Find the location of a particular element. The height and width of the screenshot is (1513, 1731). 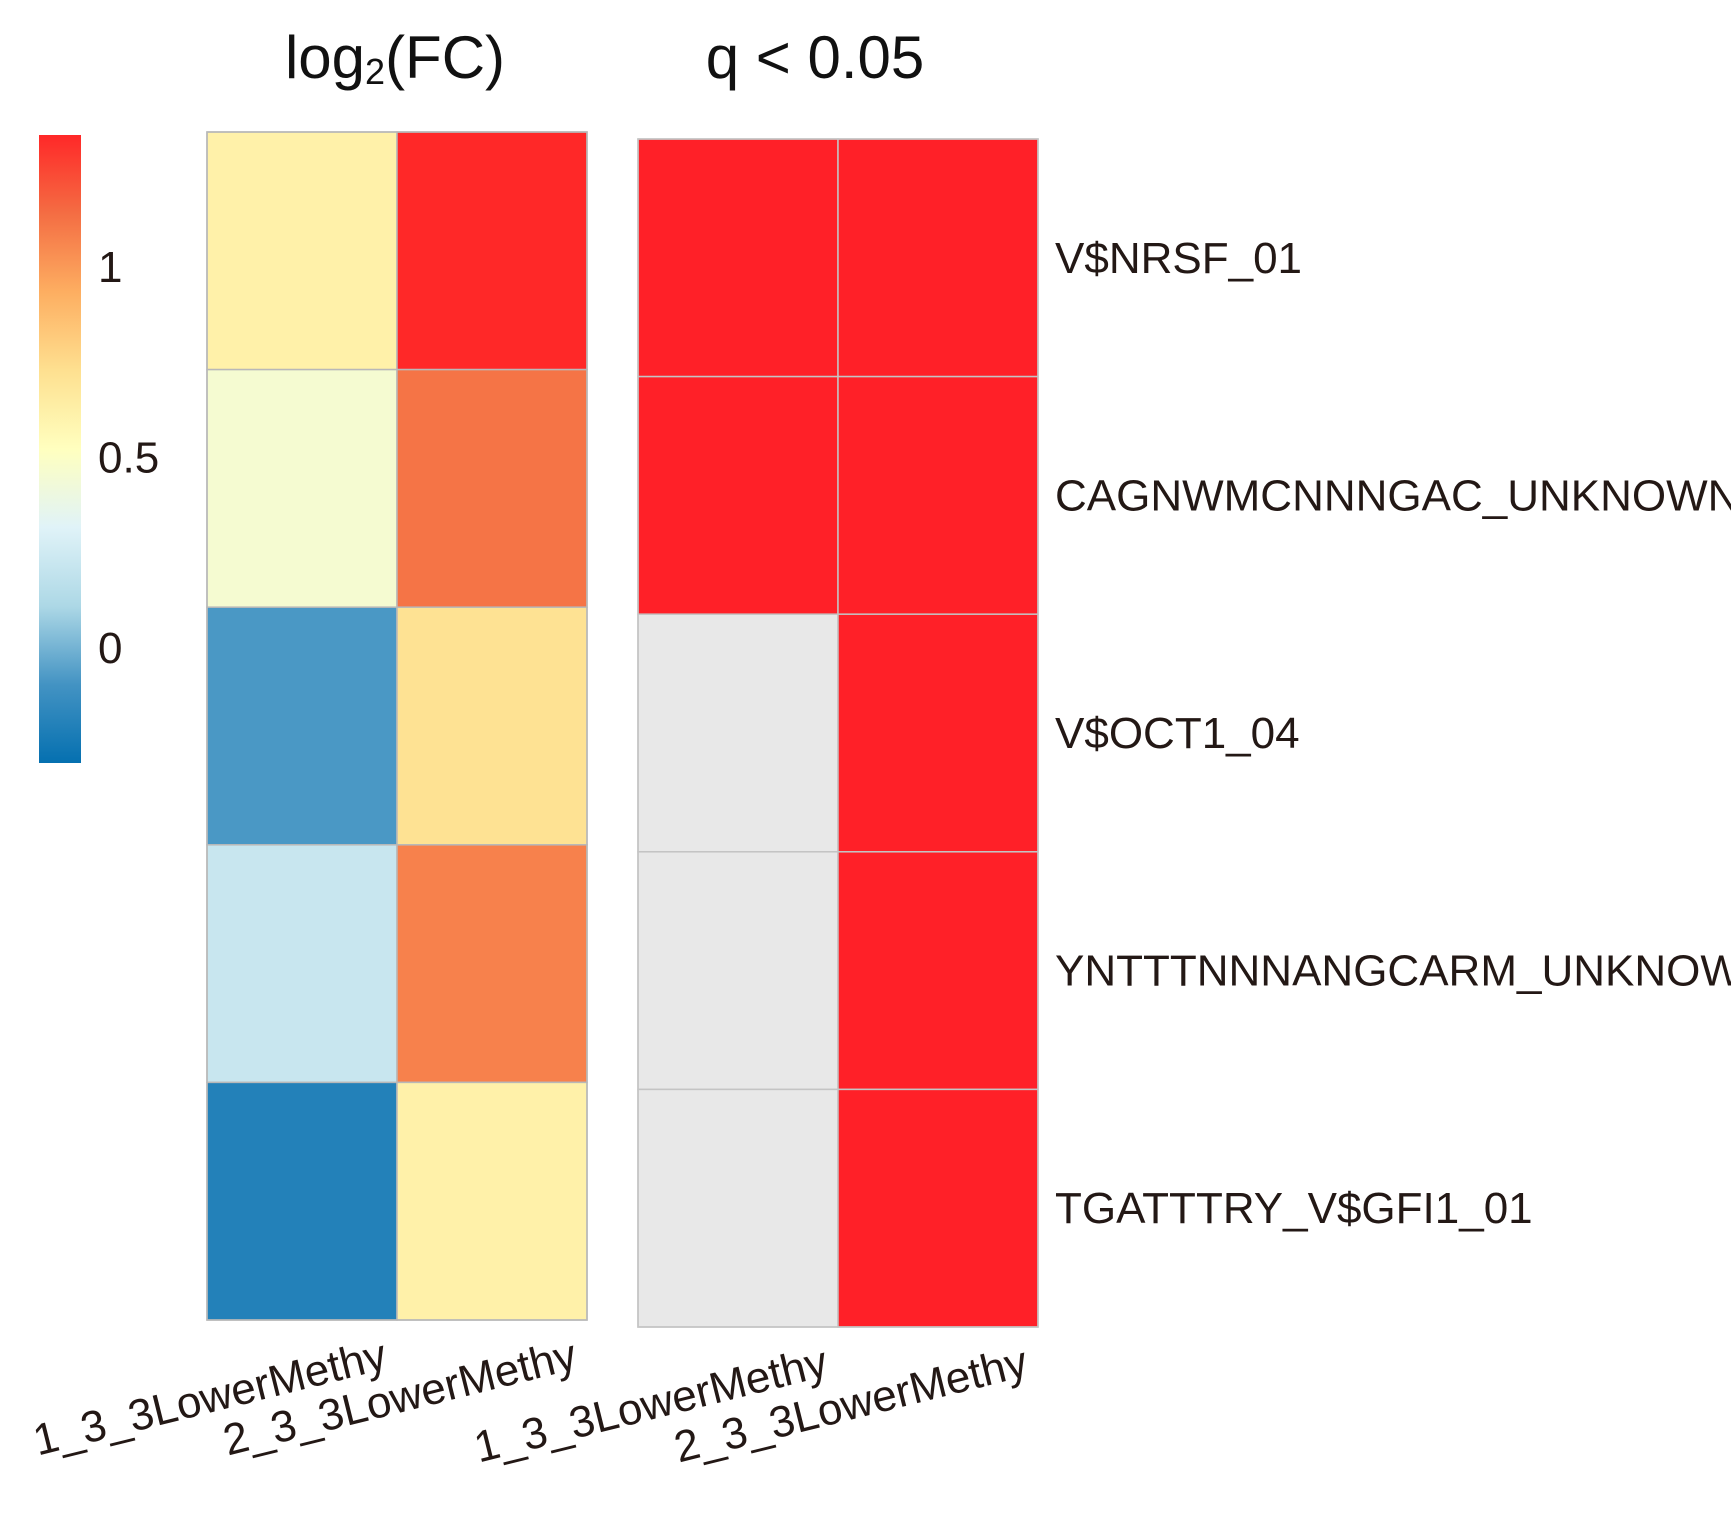

logfc-title-main: log is located at coordinates (325, 57).